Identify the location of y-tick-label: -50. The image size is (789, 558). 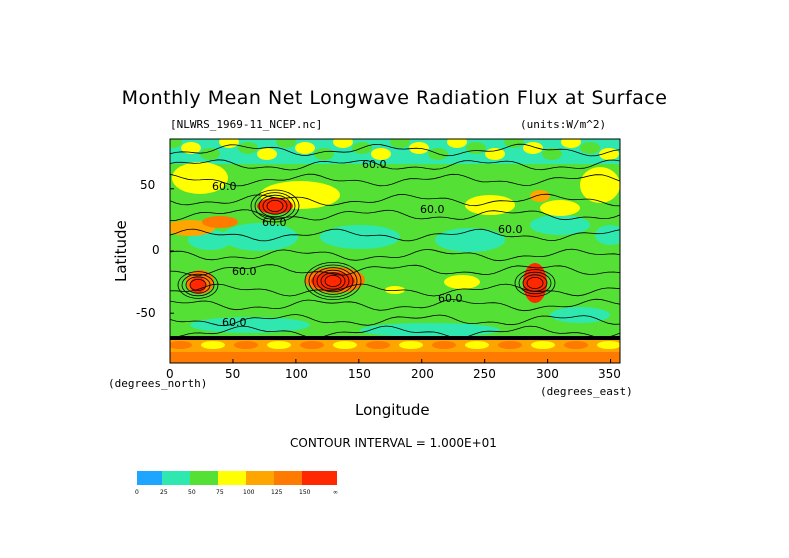
(146, 313).